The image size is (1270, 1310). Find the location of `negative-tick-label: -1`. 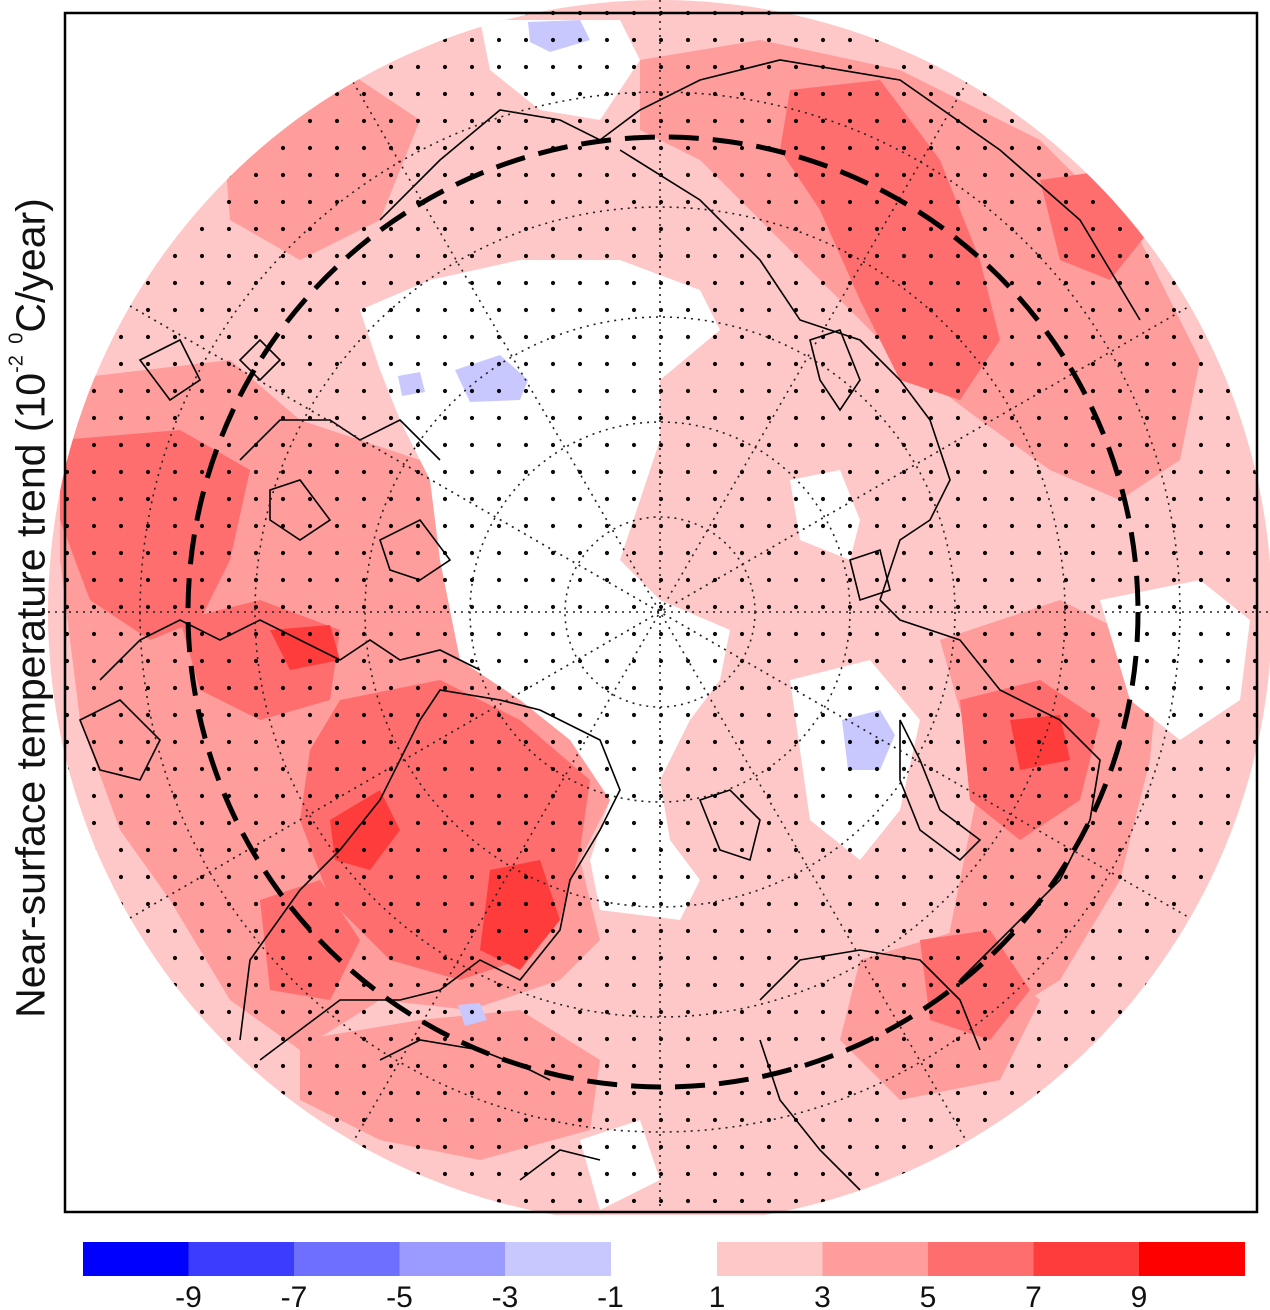

negative-tick-label: -1 is located at coordinates (610, 1295).